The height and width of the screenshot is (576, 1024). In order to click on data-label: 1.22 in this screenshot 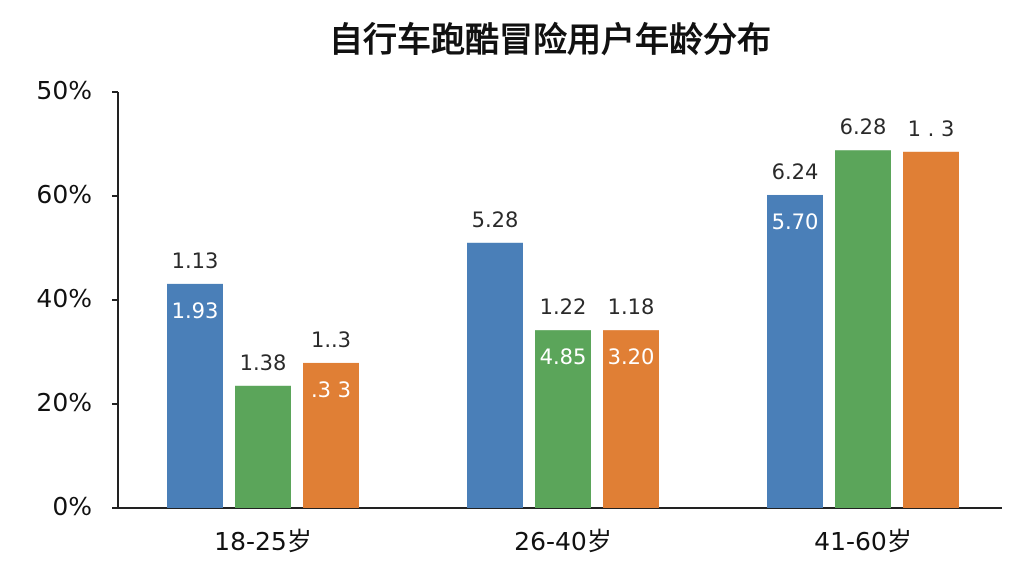, I will do `click(563, 307)`.